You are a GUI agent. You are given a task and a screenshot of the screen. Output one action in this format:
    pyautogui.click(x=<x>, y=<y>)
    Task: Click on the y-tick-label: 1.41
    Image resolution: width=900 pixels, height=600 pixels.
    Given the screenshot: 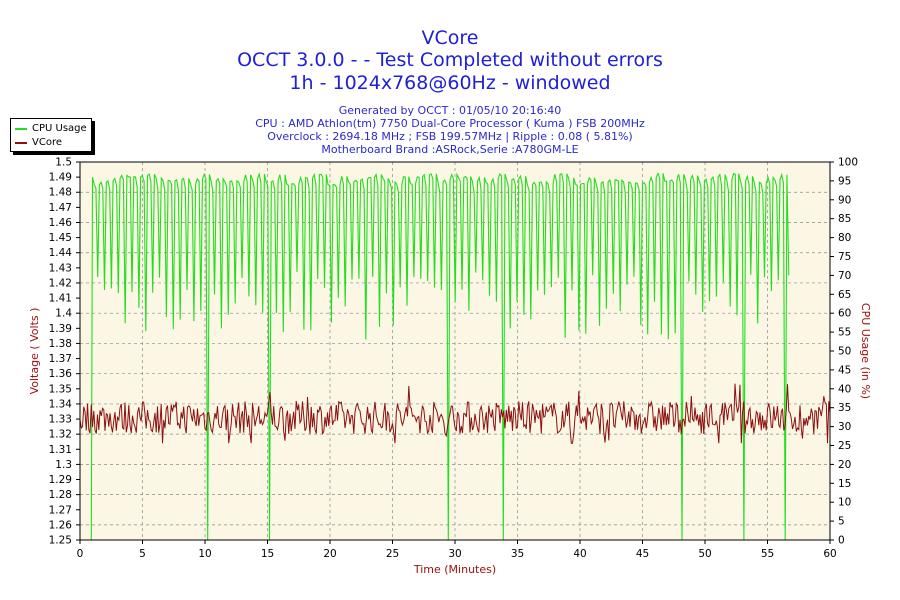 What is the action you would take?
    pyautogui.click(x=60, y=299)
    